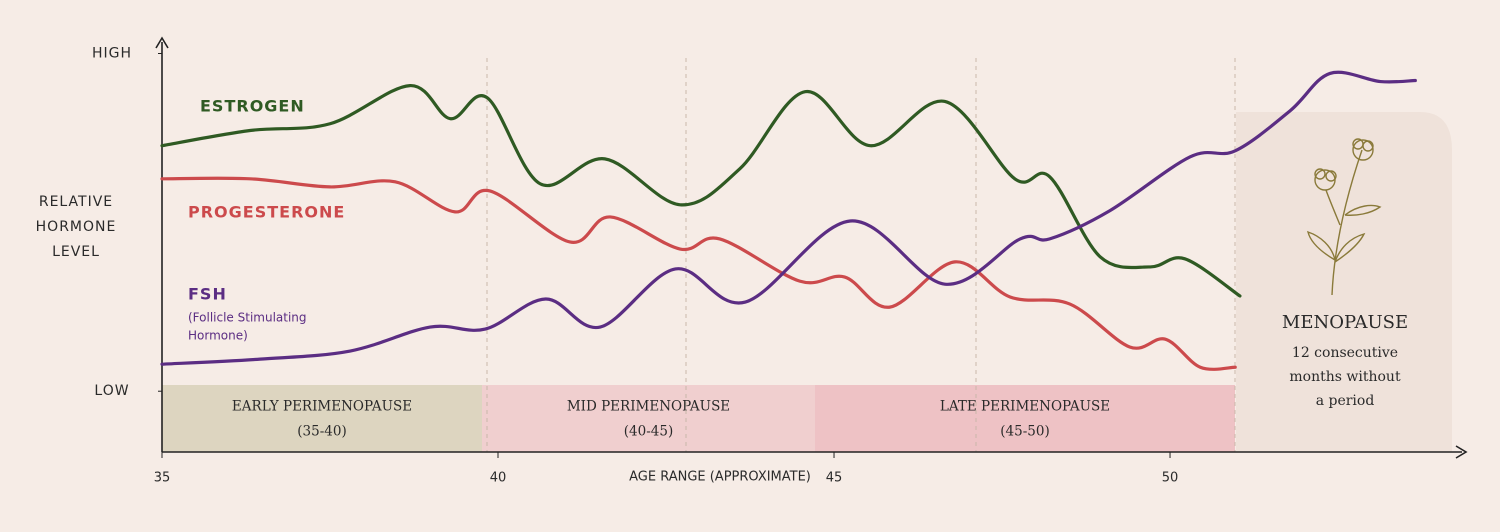 Image resolution: width=1500 pixels, height=532 pixels. What do you see at coordinates (266, 212) in the screenshot?
I see `series-label: PROGESTERONE` at bounding box center [266, 212].